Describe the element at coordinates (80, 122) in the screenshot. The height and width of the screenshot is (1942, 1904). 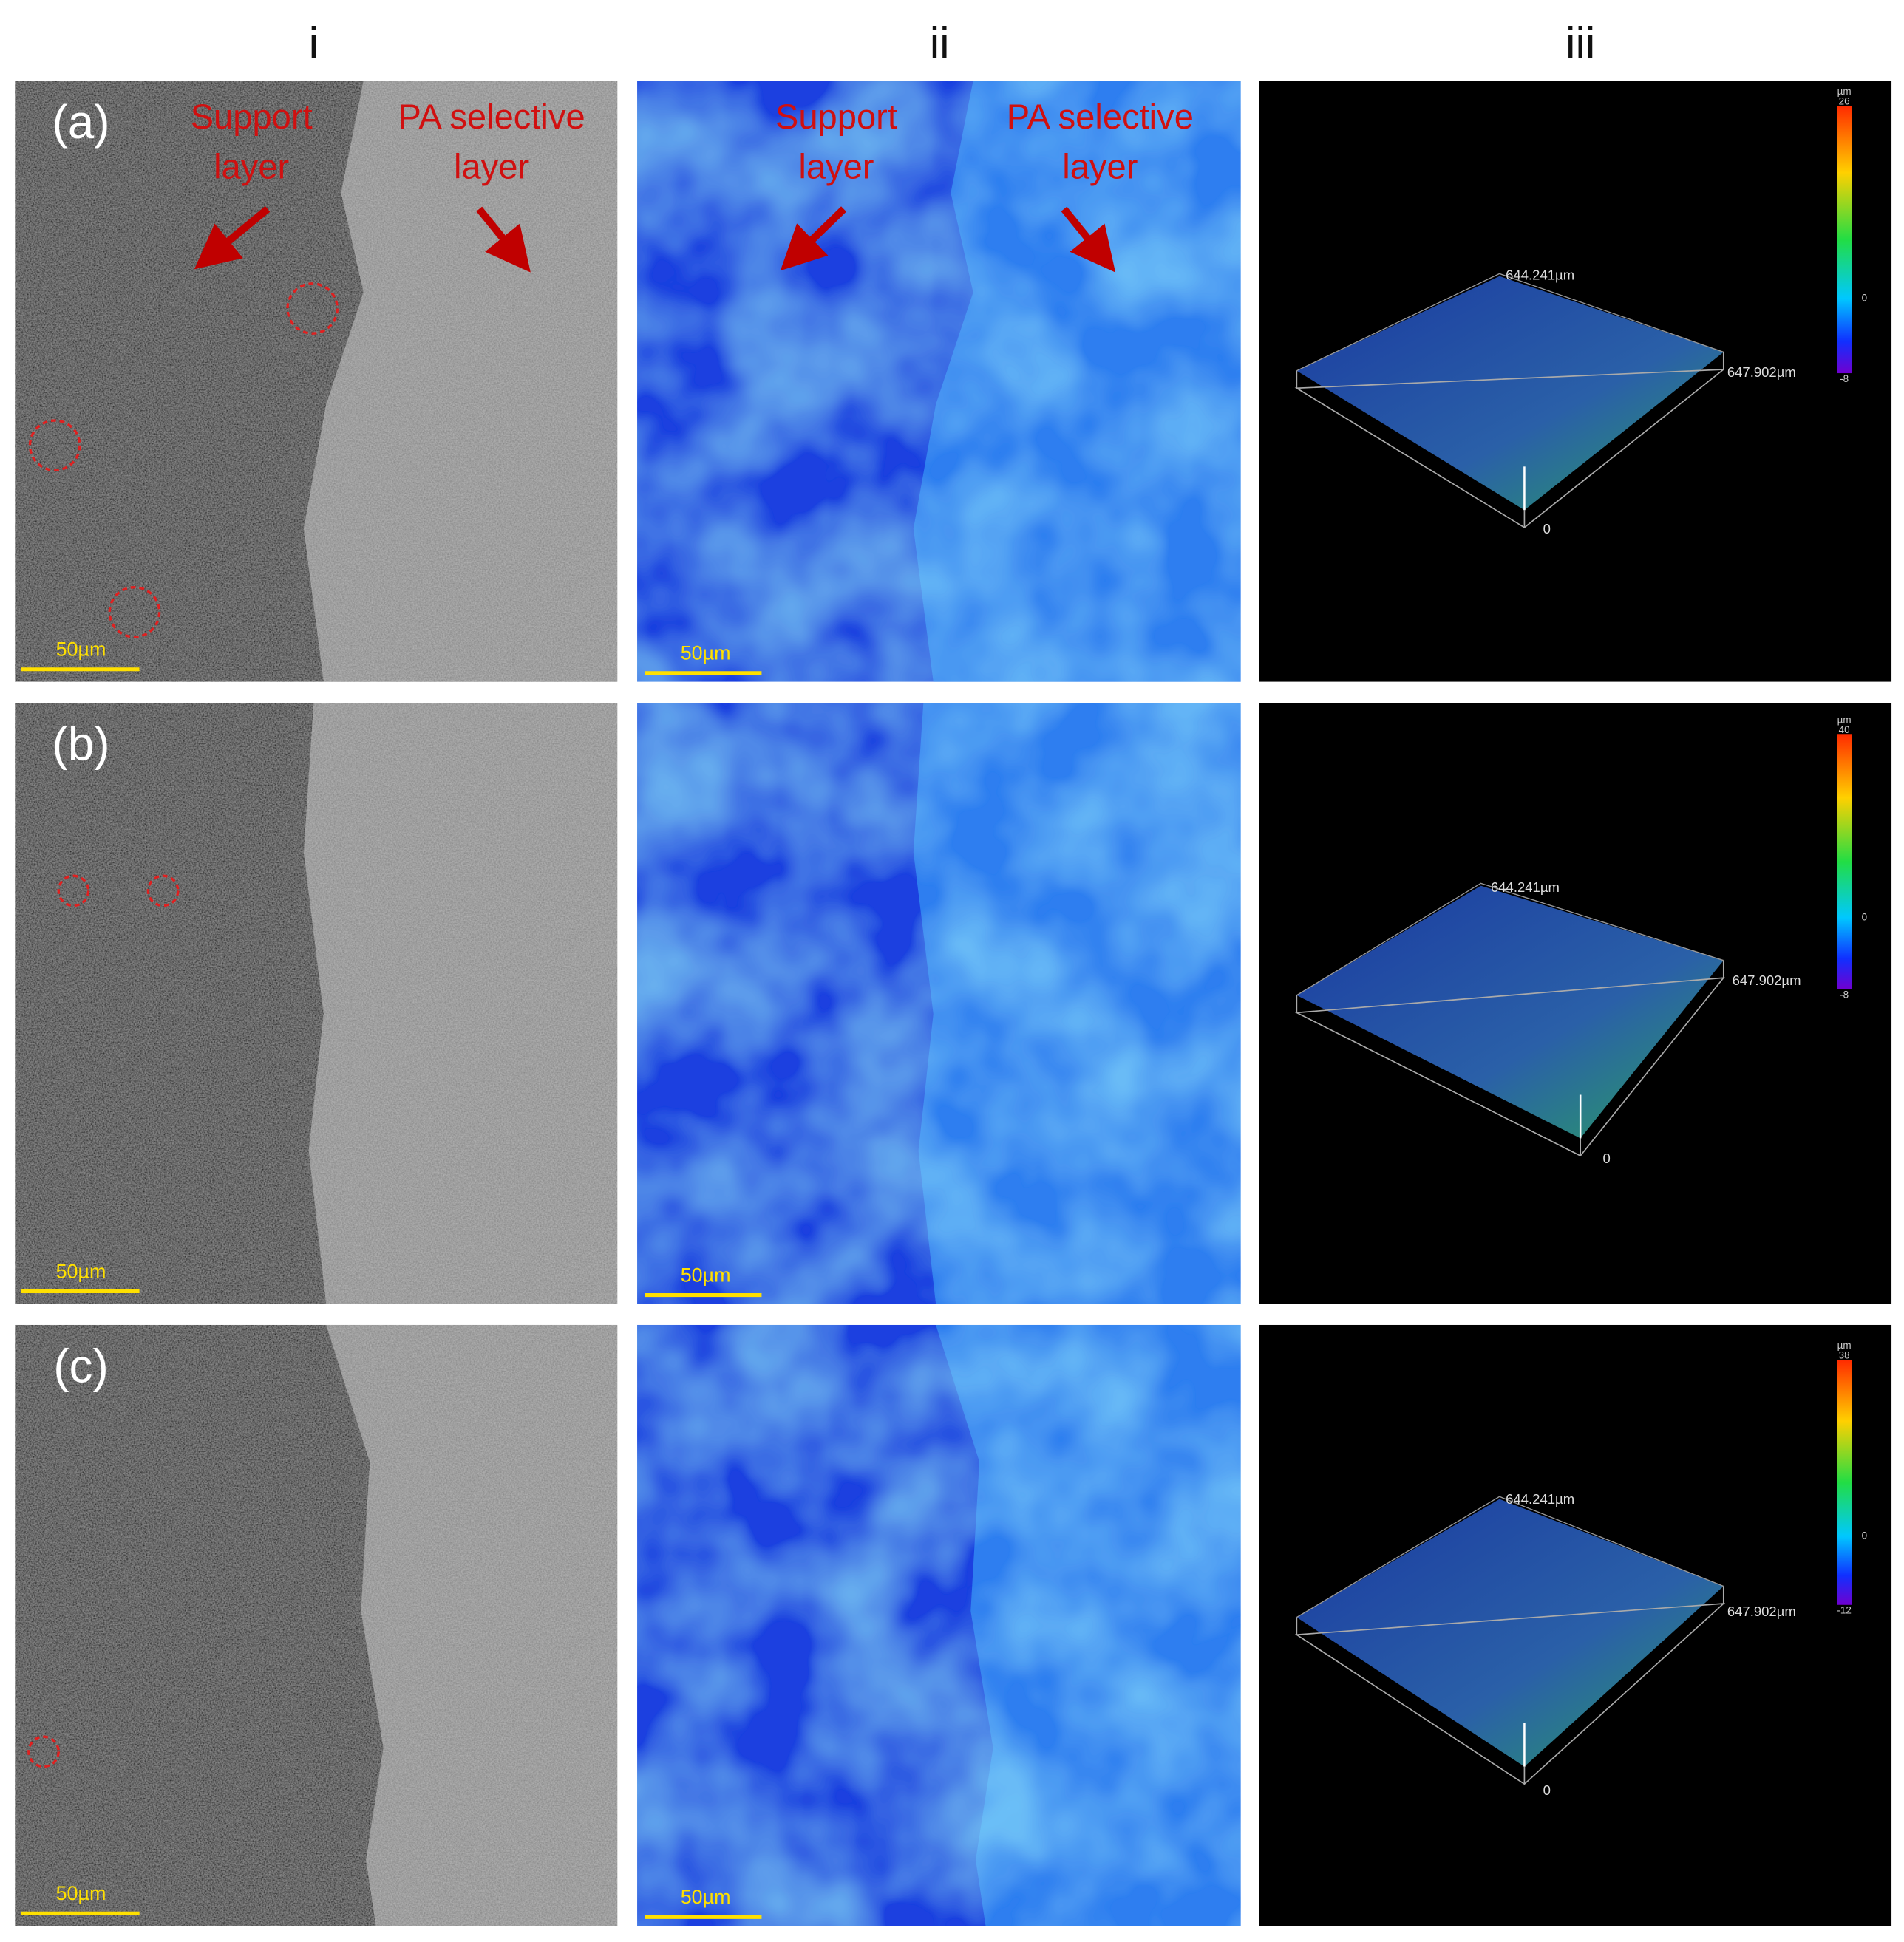
I see `row-label: (a)` at that location.